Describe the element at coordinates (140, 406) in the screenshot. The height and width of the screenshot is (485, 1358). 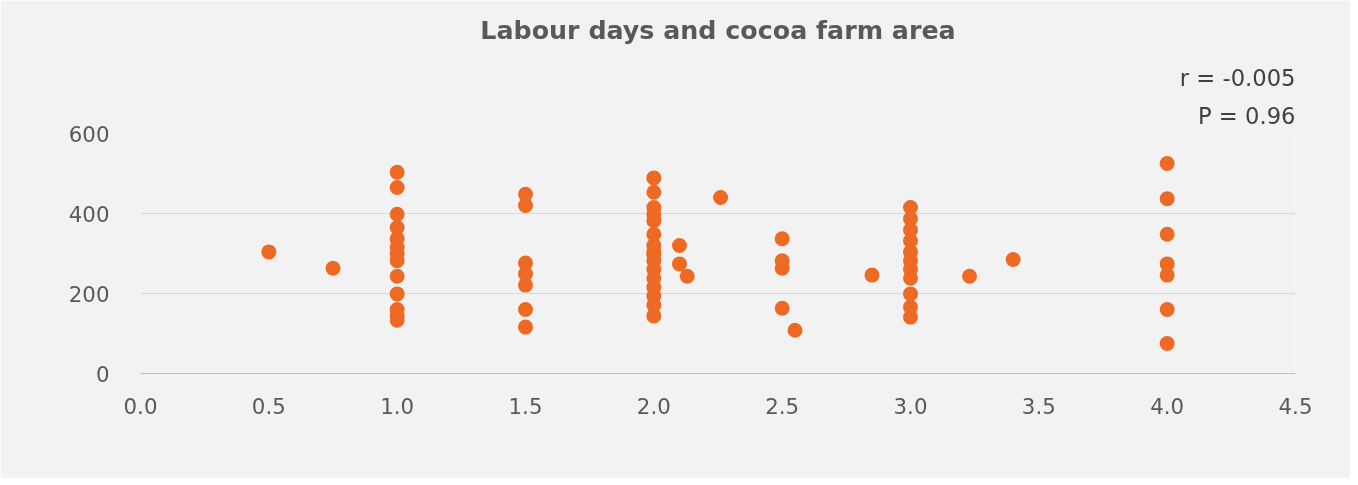
I see `x-tick-label: 0.0` at that location.